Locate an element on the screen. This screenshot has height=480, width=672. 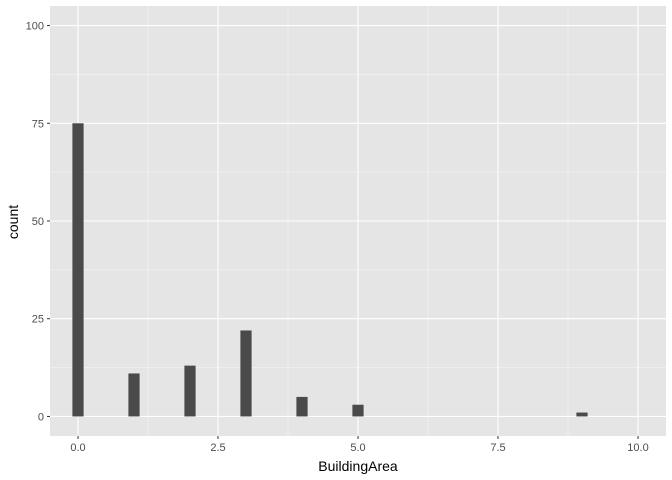
y-tick-label: 100 is located at coordinates (35, 27).